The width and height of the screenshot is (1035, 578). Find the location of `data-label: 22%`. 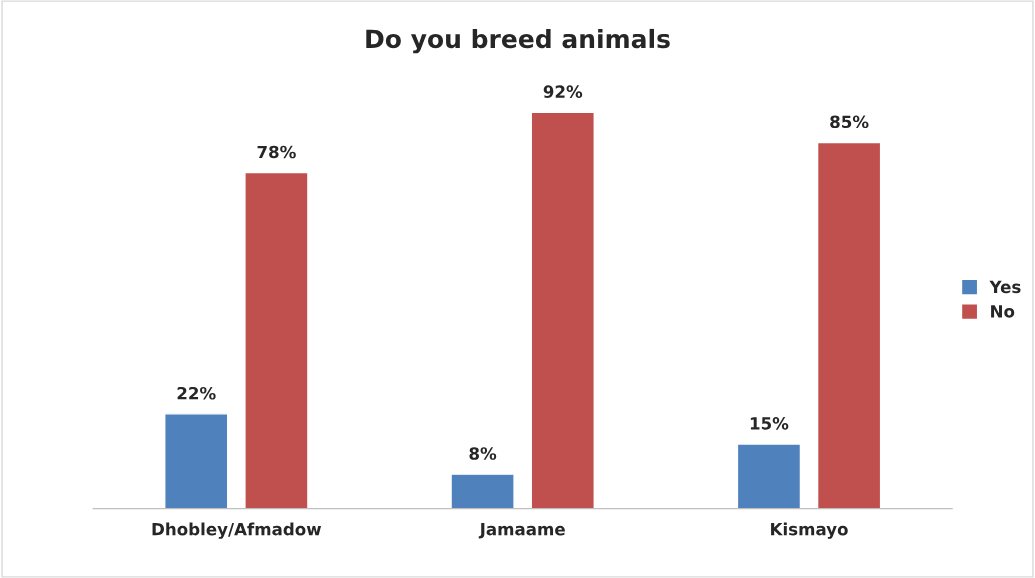

data-label: 22% is located at coordinates (196, 393).